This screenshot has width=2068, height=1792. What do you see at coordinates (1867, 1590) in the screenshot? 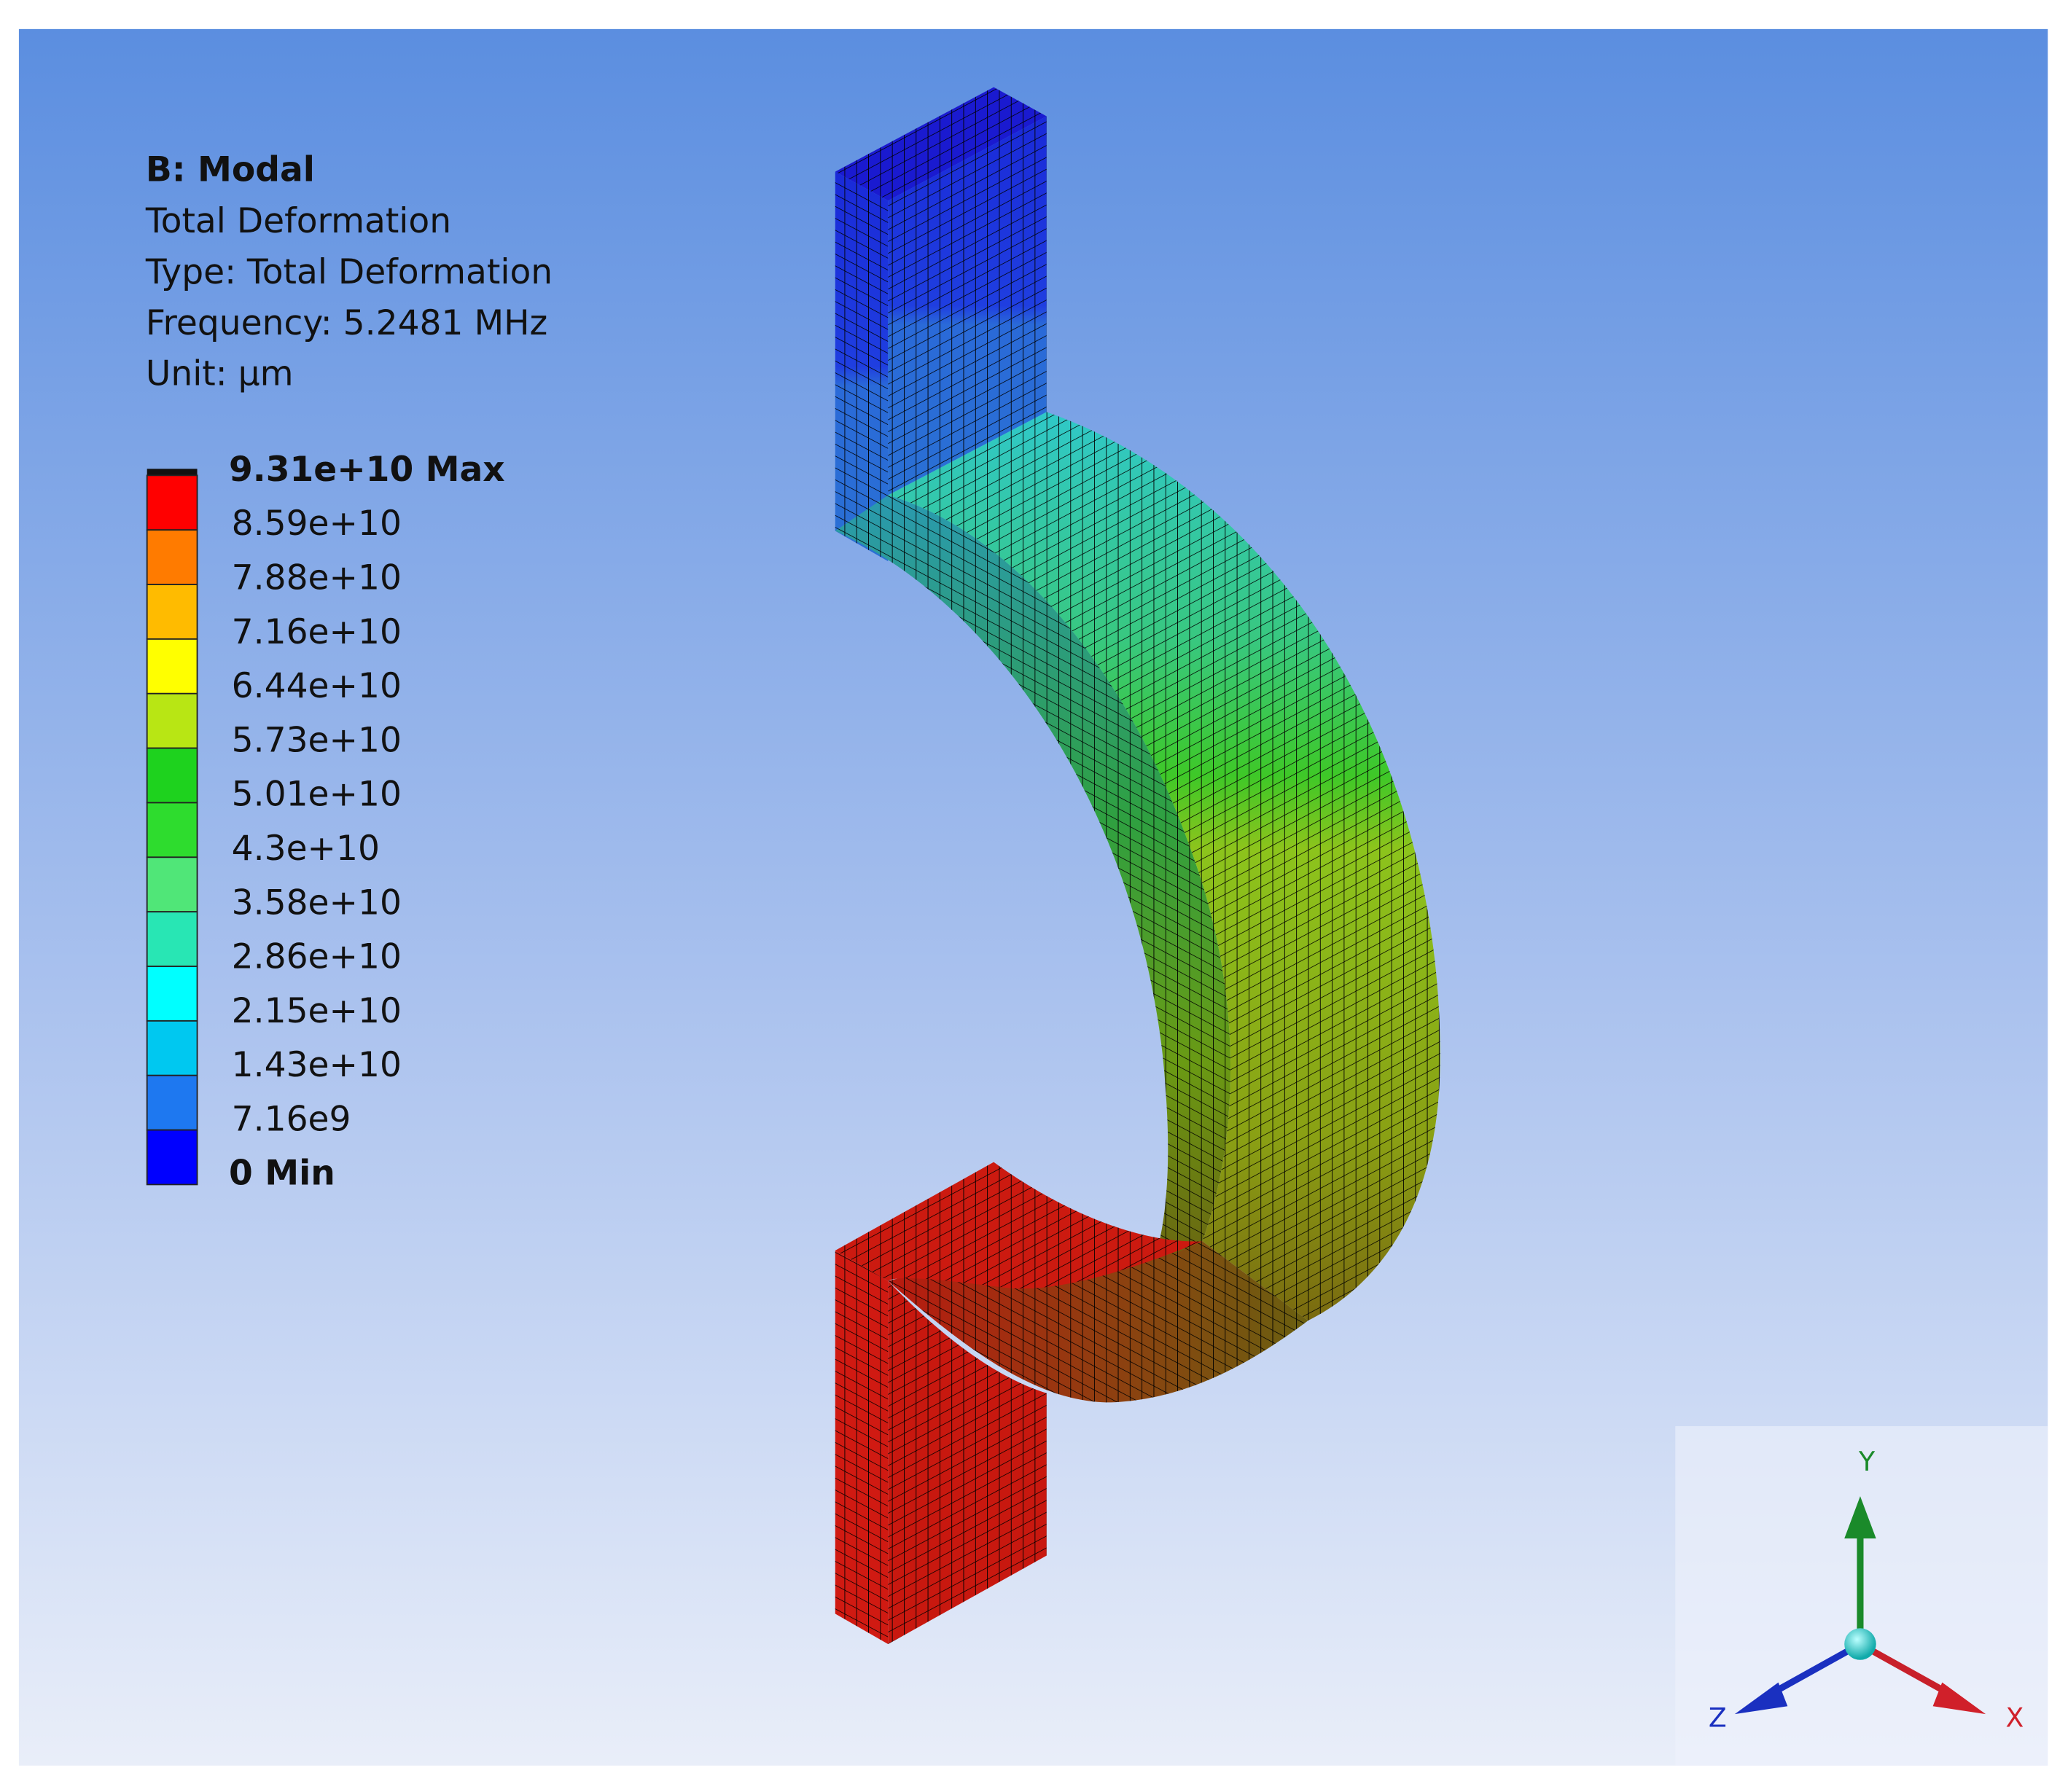
I see `triad: Y X Z` at bounding box center [1867, 1590].